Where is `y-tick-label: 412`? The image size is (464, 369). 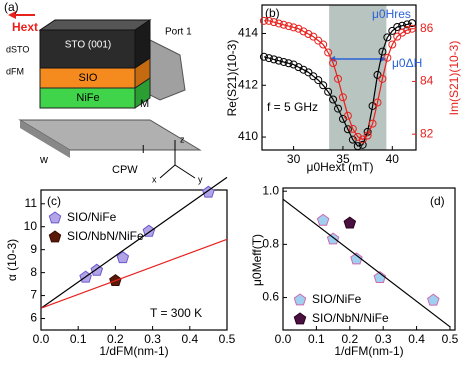
y-tick-label: 412 is located at coordinates (248, 84).